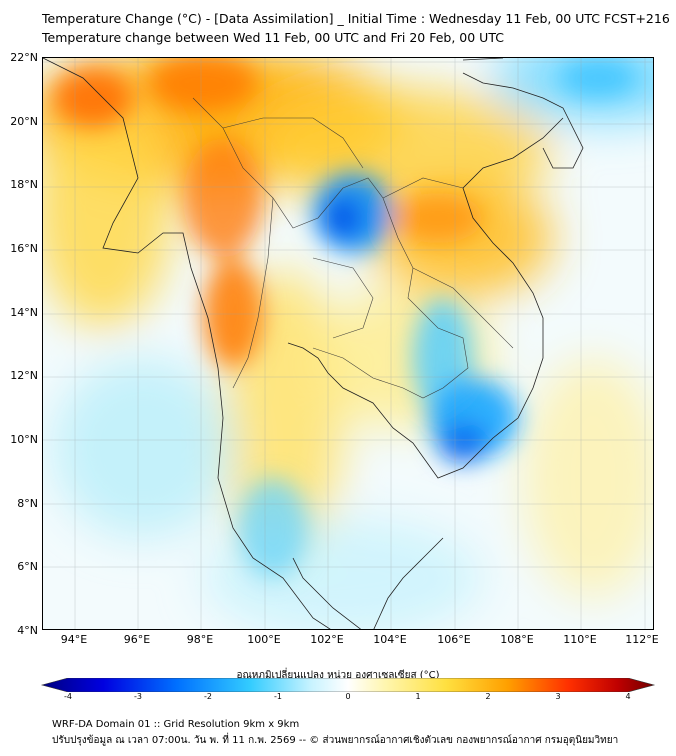 The height and width of the screenshot is (756, 676). What do you see at coordinates (278, 696) in the screenshot?
I see `colorbar-tick: -1` at bounding box center [278, 696].